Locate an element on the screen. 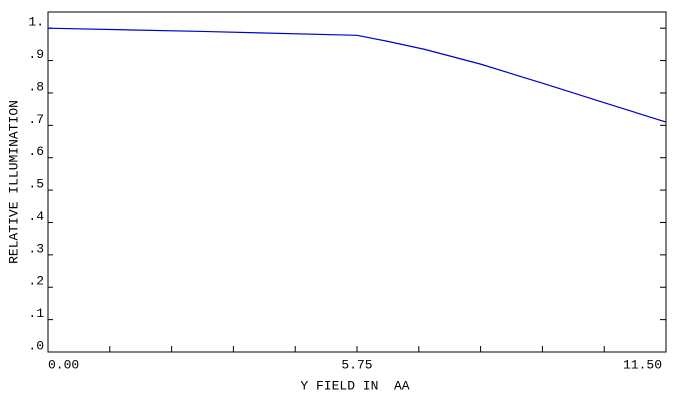 Image resolution: width=674 pixels, height=401 pixels. y-tick-label: .1 is located at coordinates (36, 313).